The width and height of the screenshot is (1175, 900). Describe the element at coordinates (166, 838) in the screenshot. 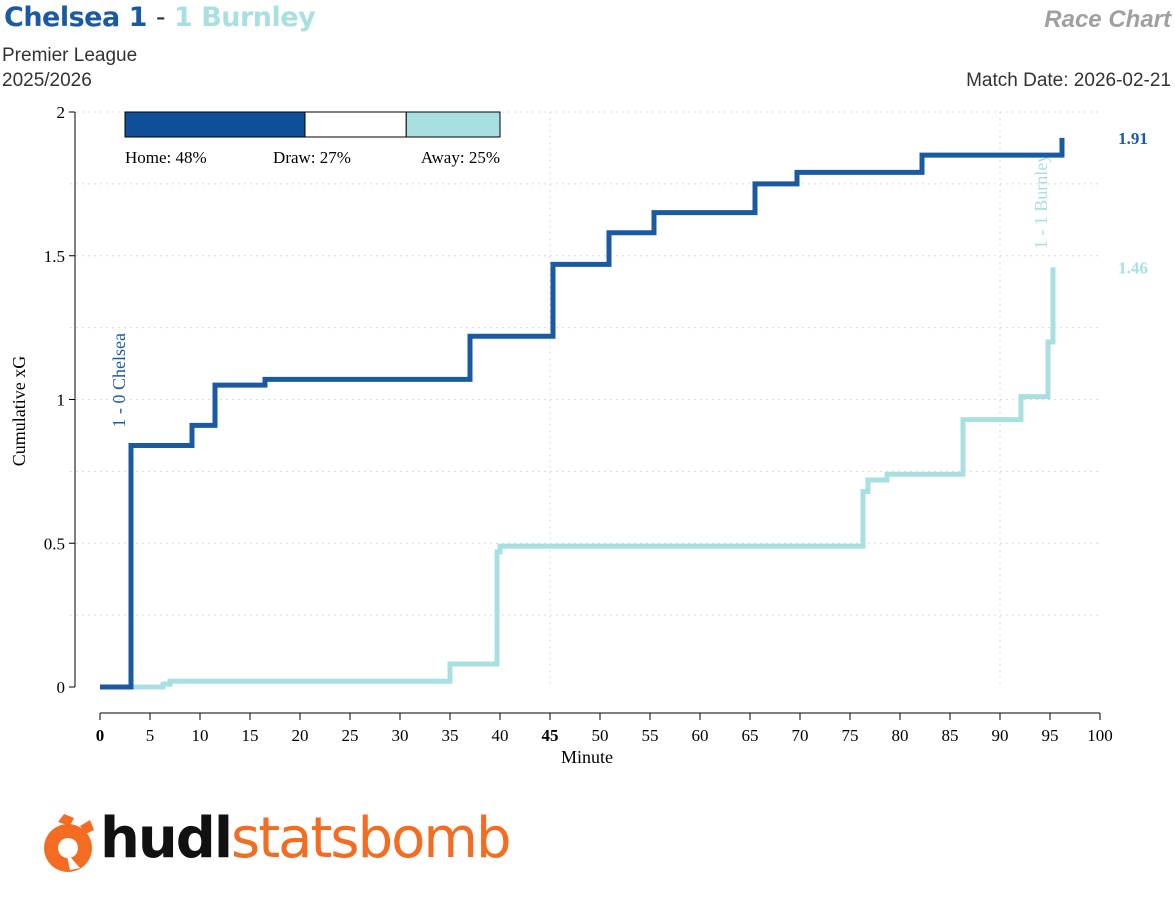

I see `logo-hudl-text: hudl` at that location.